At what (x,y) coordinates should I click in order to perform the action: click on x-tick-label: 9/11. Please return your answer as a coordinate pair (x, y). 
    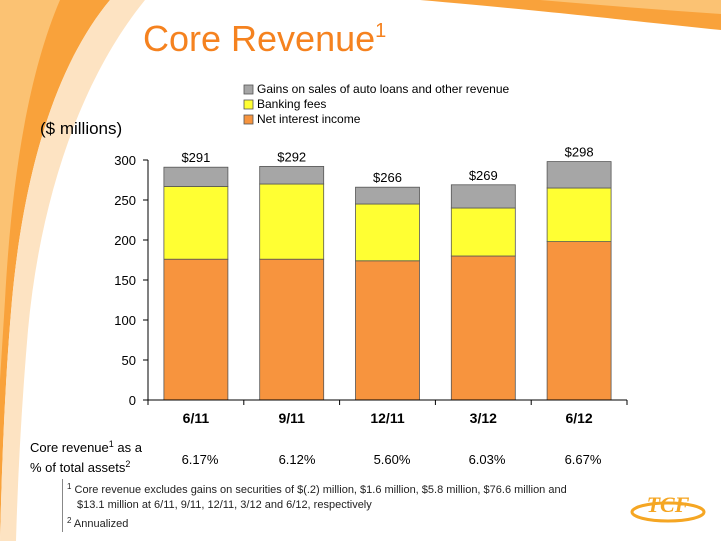
    Looking at the image, I should click on (291, 418).